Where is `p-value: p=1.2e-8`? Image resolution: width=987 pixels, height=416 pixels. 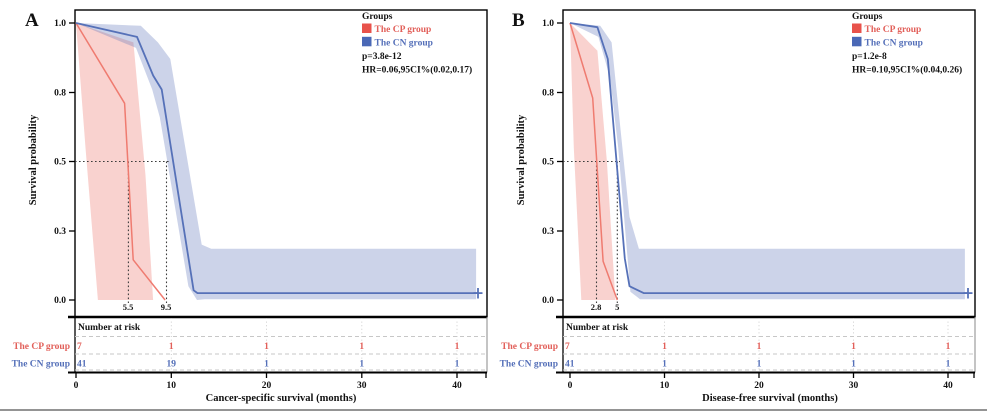
p-value: p=1.2e-8 is located at coordinates (869, 57).